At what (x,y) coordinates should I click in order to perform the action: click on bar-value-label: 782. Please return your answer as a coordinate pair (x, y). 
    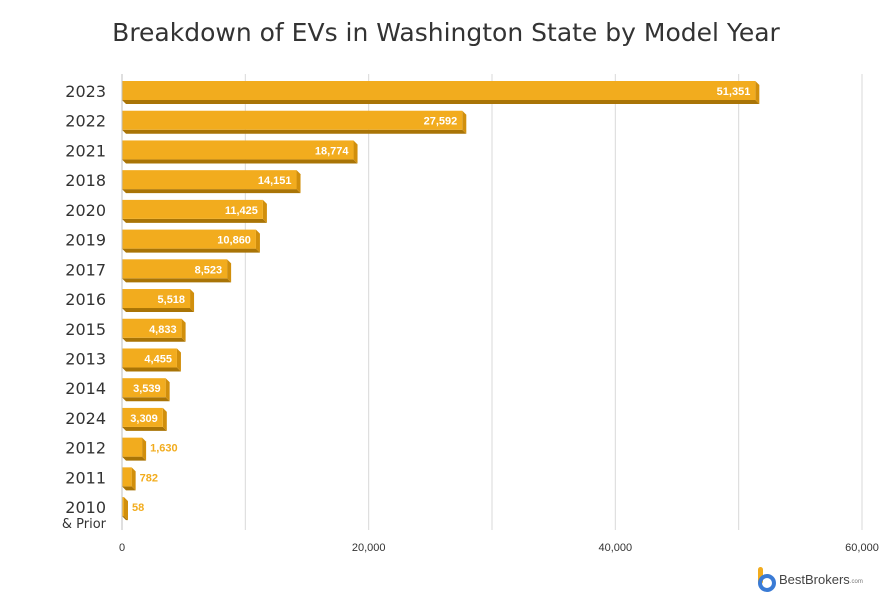
    Looking at the image, I should click on (149, 478).